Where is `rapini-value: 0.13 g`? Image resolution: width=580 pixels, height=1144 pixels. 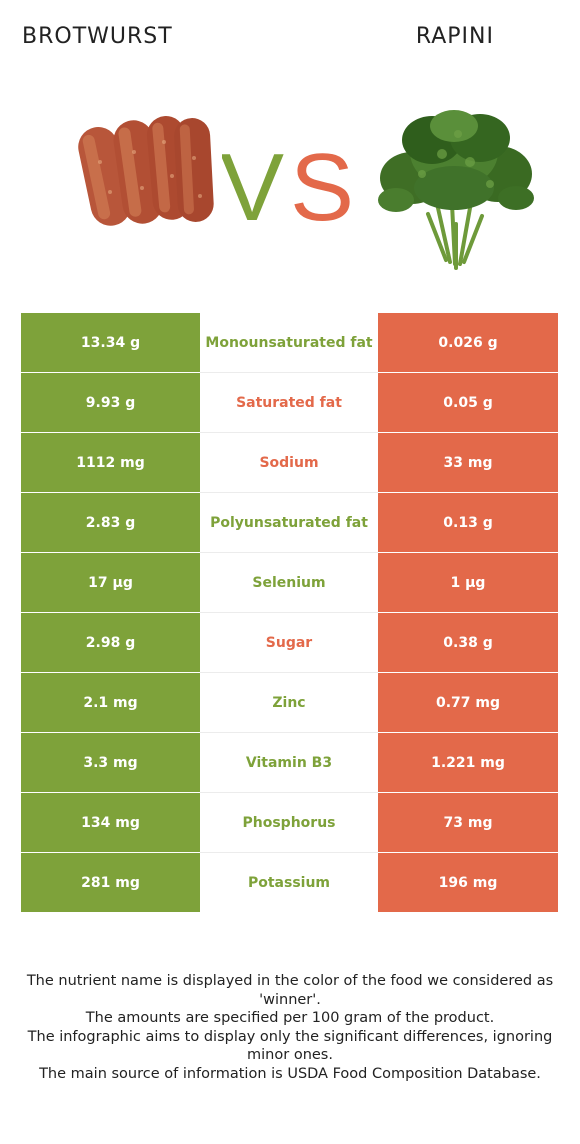
rapini-value: 0.13 g is located at coordinates (468, 522).